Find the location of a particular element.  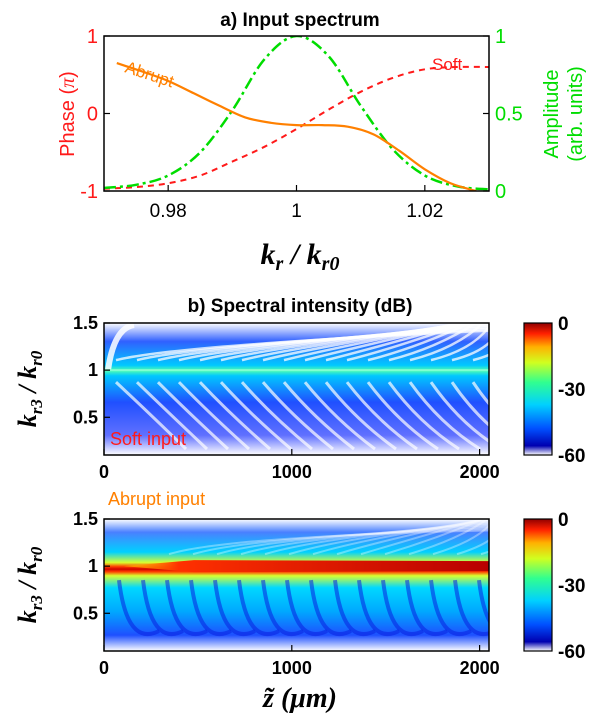

colorbar-abrupt is located at coordinates (538, 585).